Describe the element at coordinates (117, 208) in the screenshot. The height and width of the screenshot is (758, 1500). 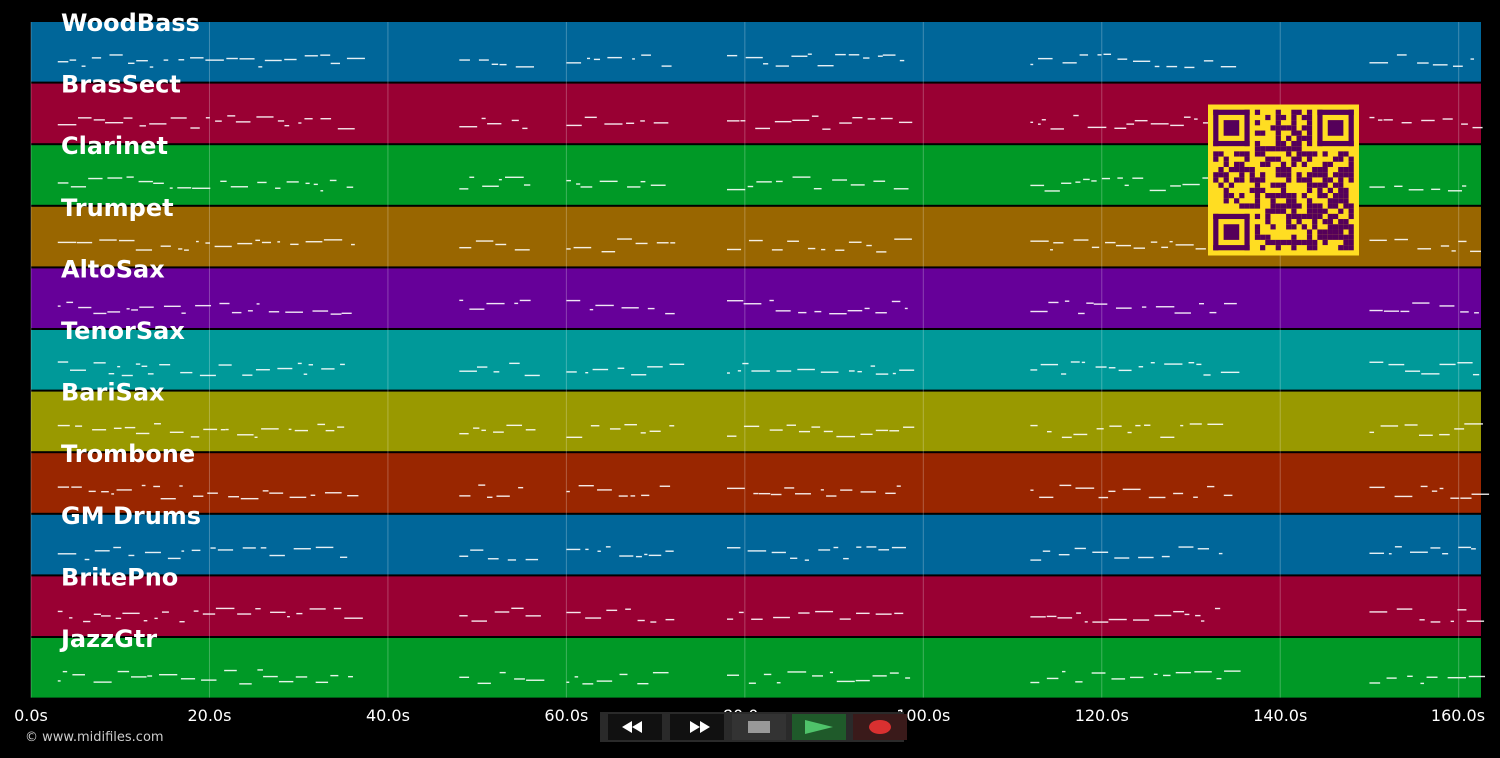
I see `track-label: Trumpet` at that location.